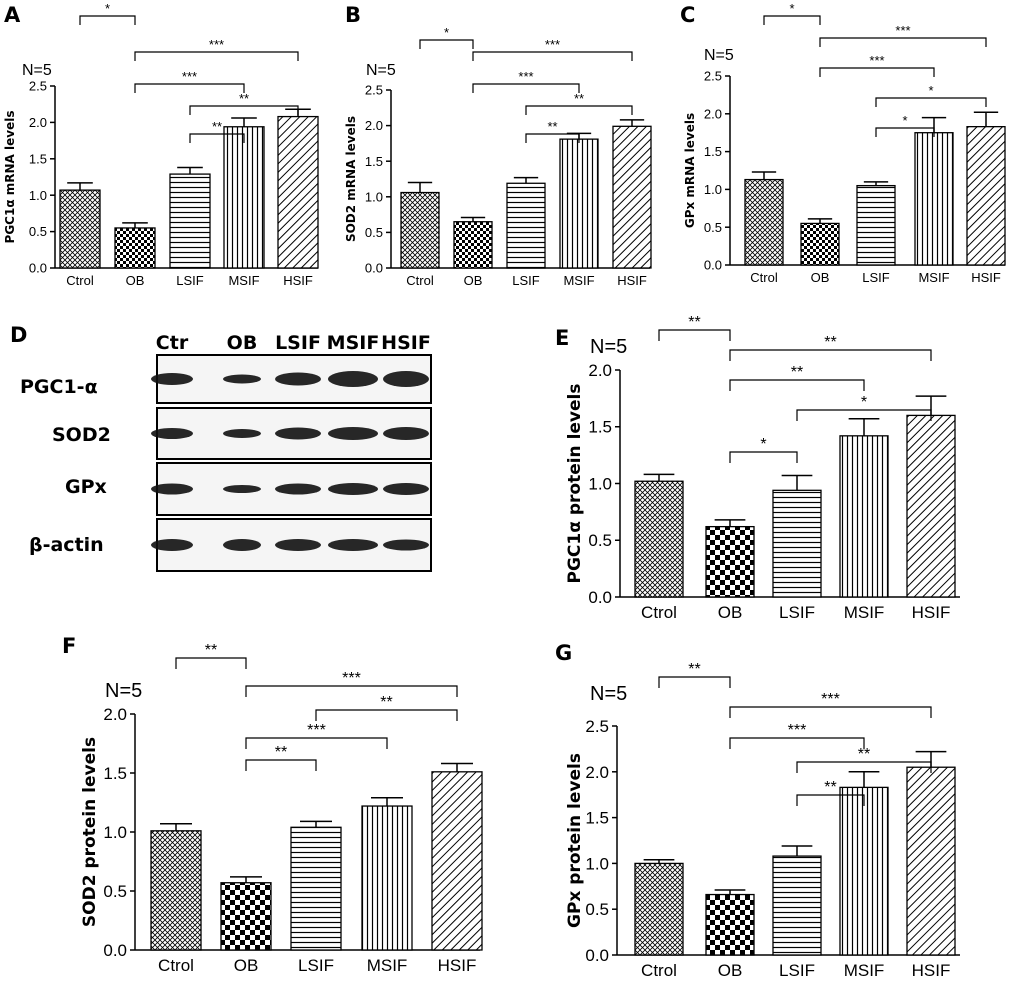  What do you see at coordinates (66, 545) in the screenshot?
I see `blot-row-label: β-actin` at bounding box center [66, 545].